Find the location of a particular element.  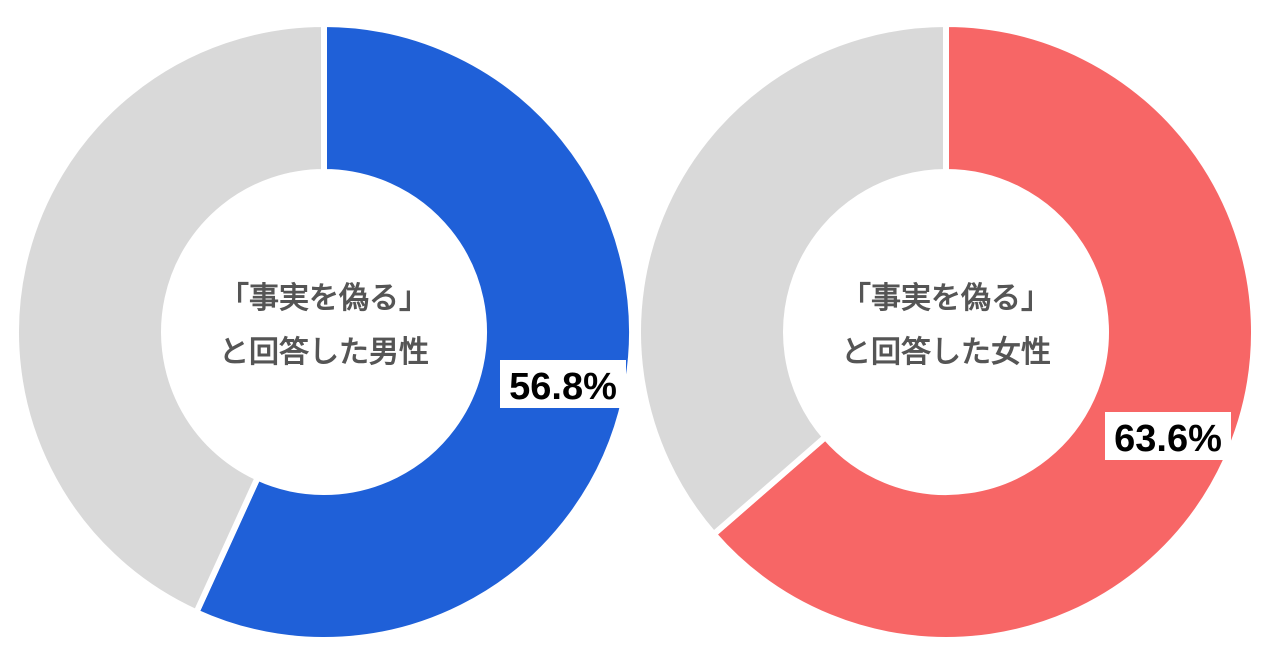

value-label-bg-male is located at coordinates (563, 384).